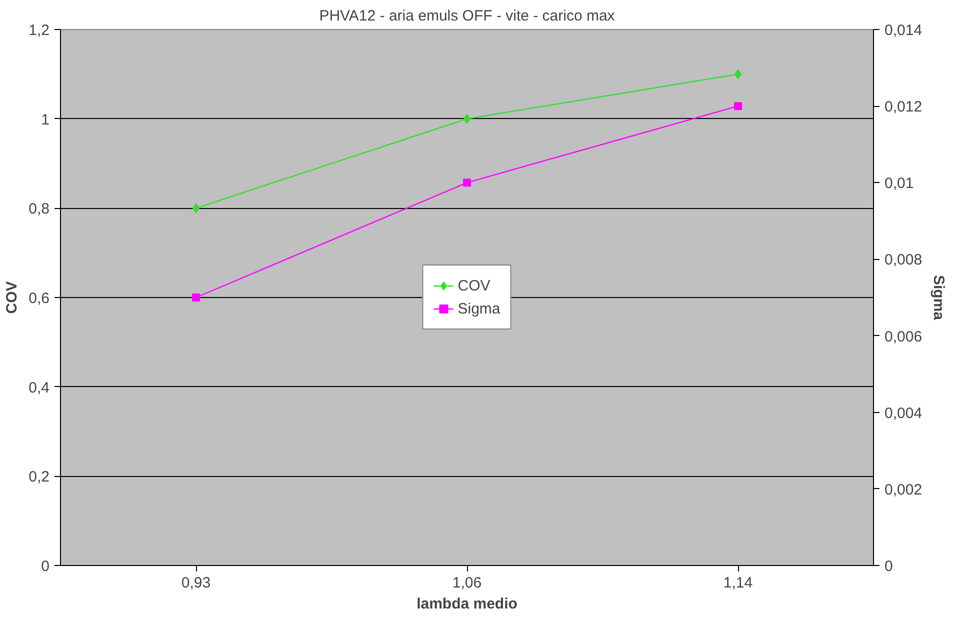 Image resolution: width=964 pixels, height=626 pixels. Describe the element at coordinates (196, 583) in the screenshot. I see `x-tick-label: 0,93` at that location.